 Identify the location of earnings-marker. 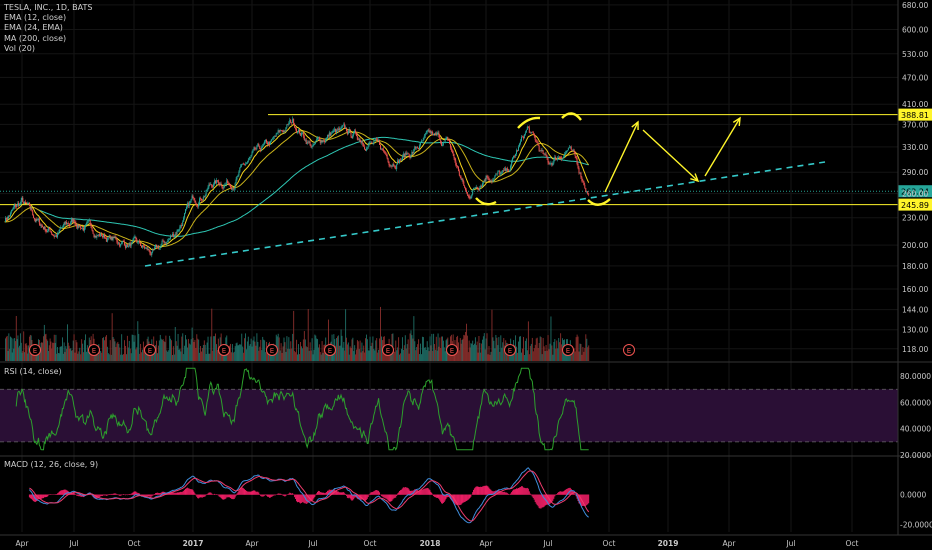
(452, 350).